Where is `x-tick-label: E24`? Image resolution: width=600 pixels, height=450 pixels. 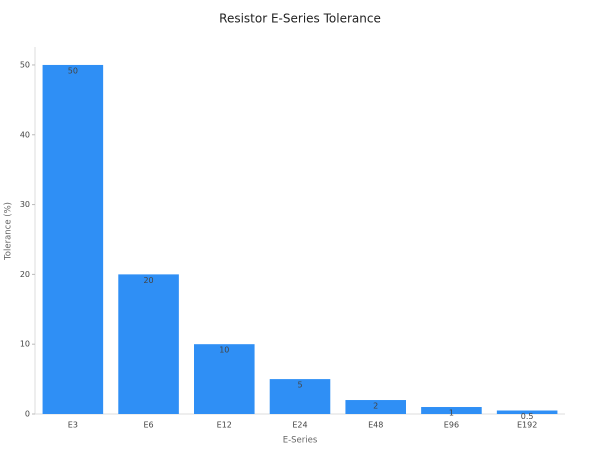 x-tick-label: E24 is located at coordinates (299, 425).